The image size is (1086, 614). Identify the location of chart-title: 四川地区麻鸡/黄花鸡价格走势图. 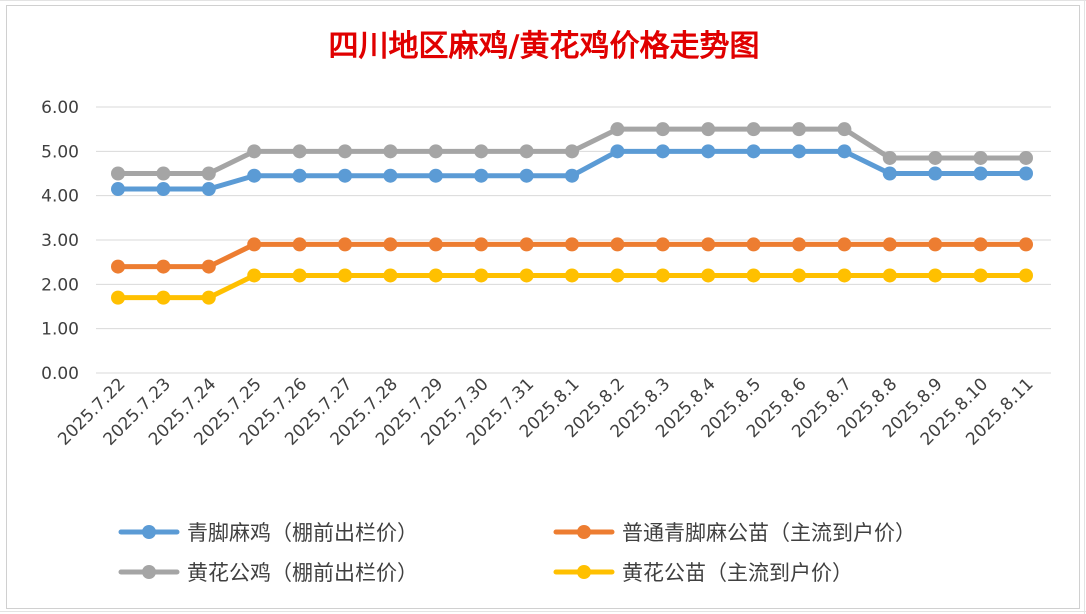
(544, 46).